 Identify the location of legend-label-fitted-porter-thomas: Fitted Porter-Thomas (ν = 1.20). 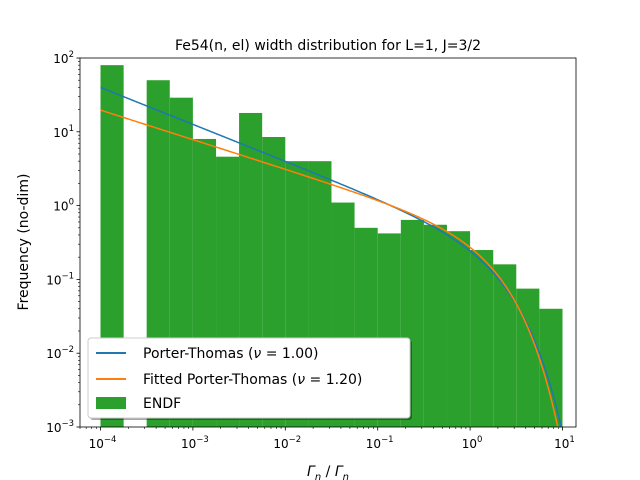
(252, 380).